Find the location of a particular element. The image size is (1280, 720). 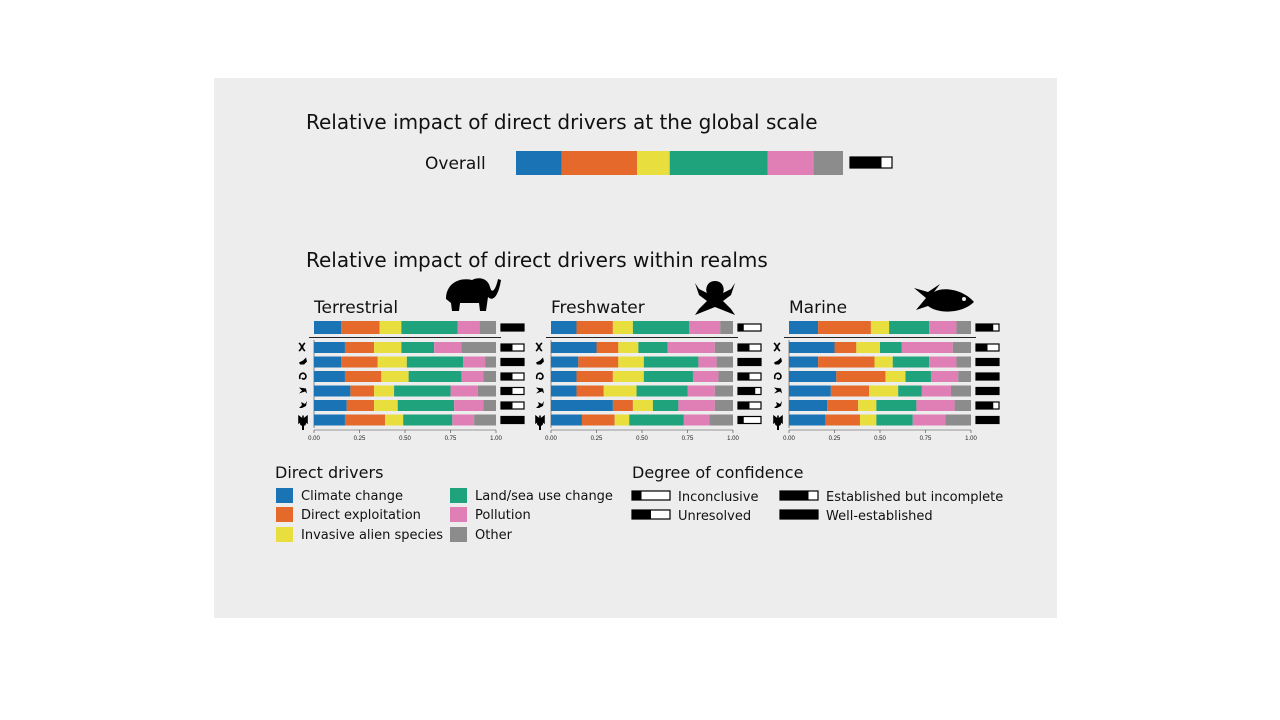

freshwater-row-5-invasive-alien-species-segment is located at coordinates (642, 405).